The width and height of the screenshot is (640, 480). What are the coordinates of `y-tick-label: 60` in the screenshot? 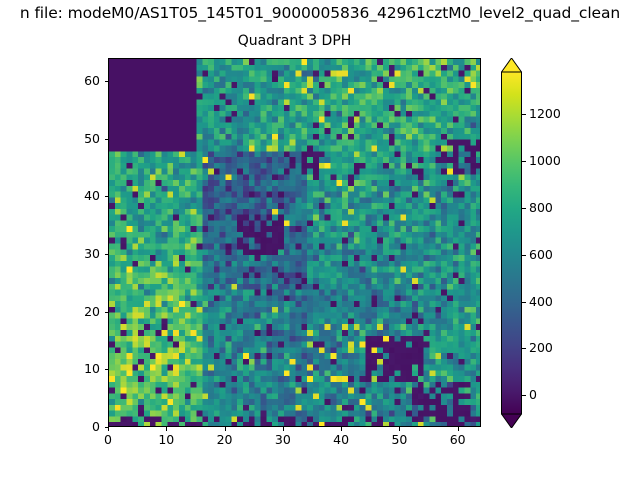 It's located at (92, 81).